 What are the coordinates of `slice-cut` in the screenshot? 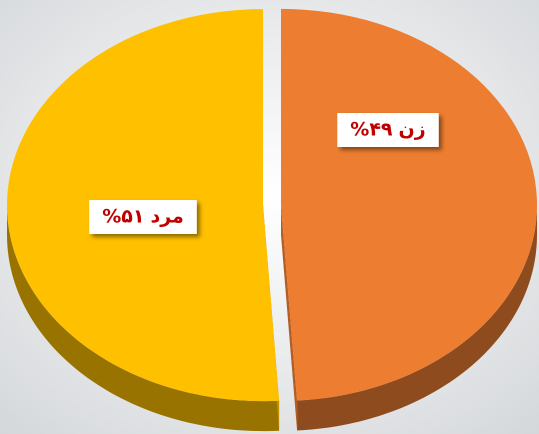 It's located at (289, 317).